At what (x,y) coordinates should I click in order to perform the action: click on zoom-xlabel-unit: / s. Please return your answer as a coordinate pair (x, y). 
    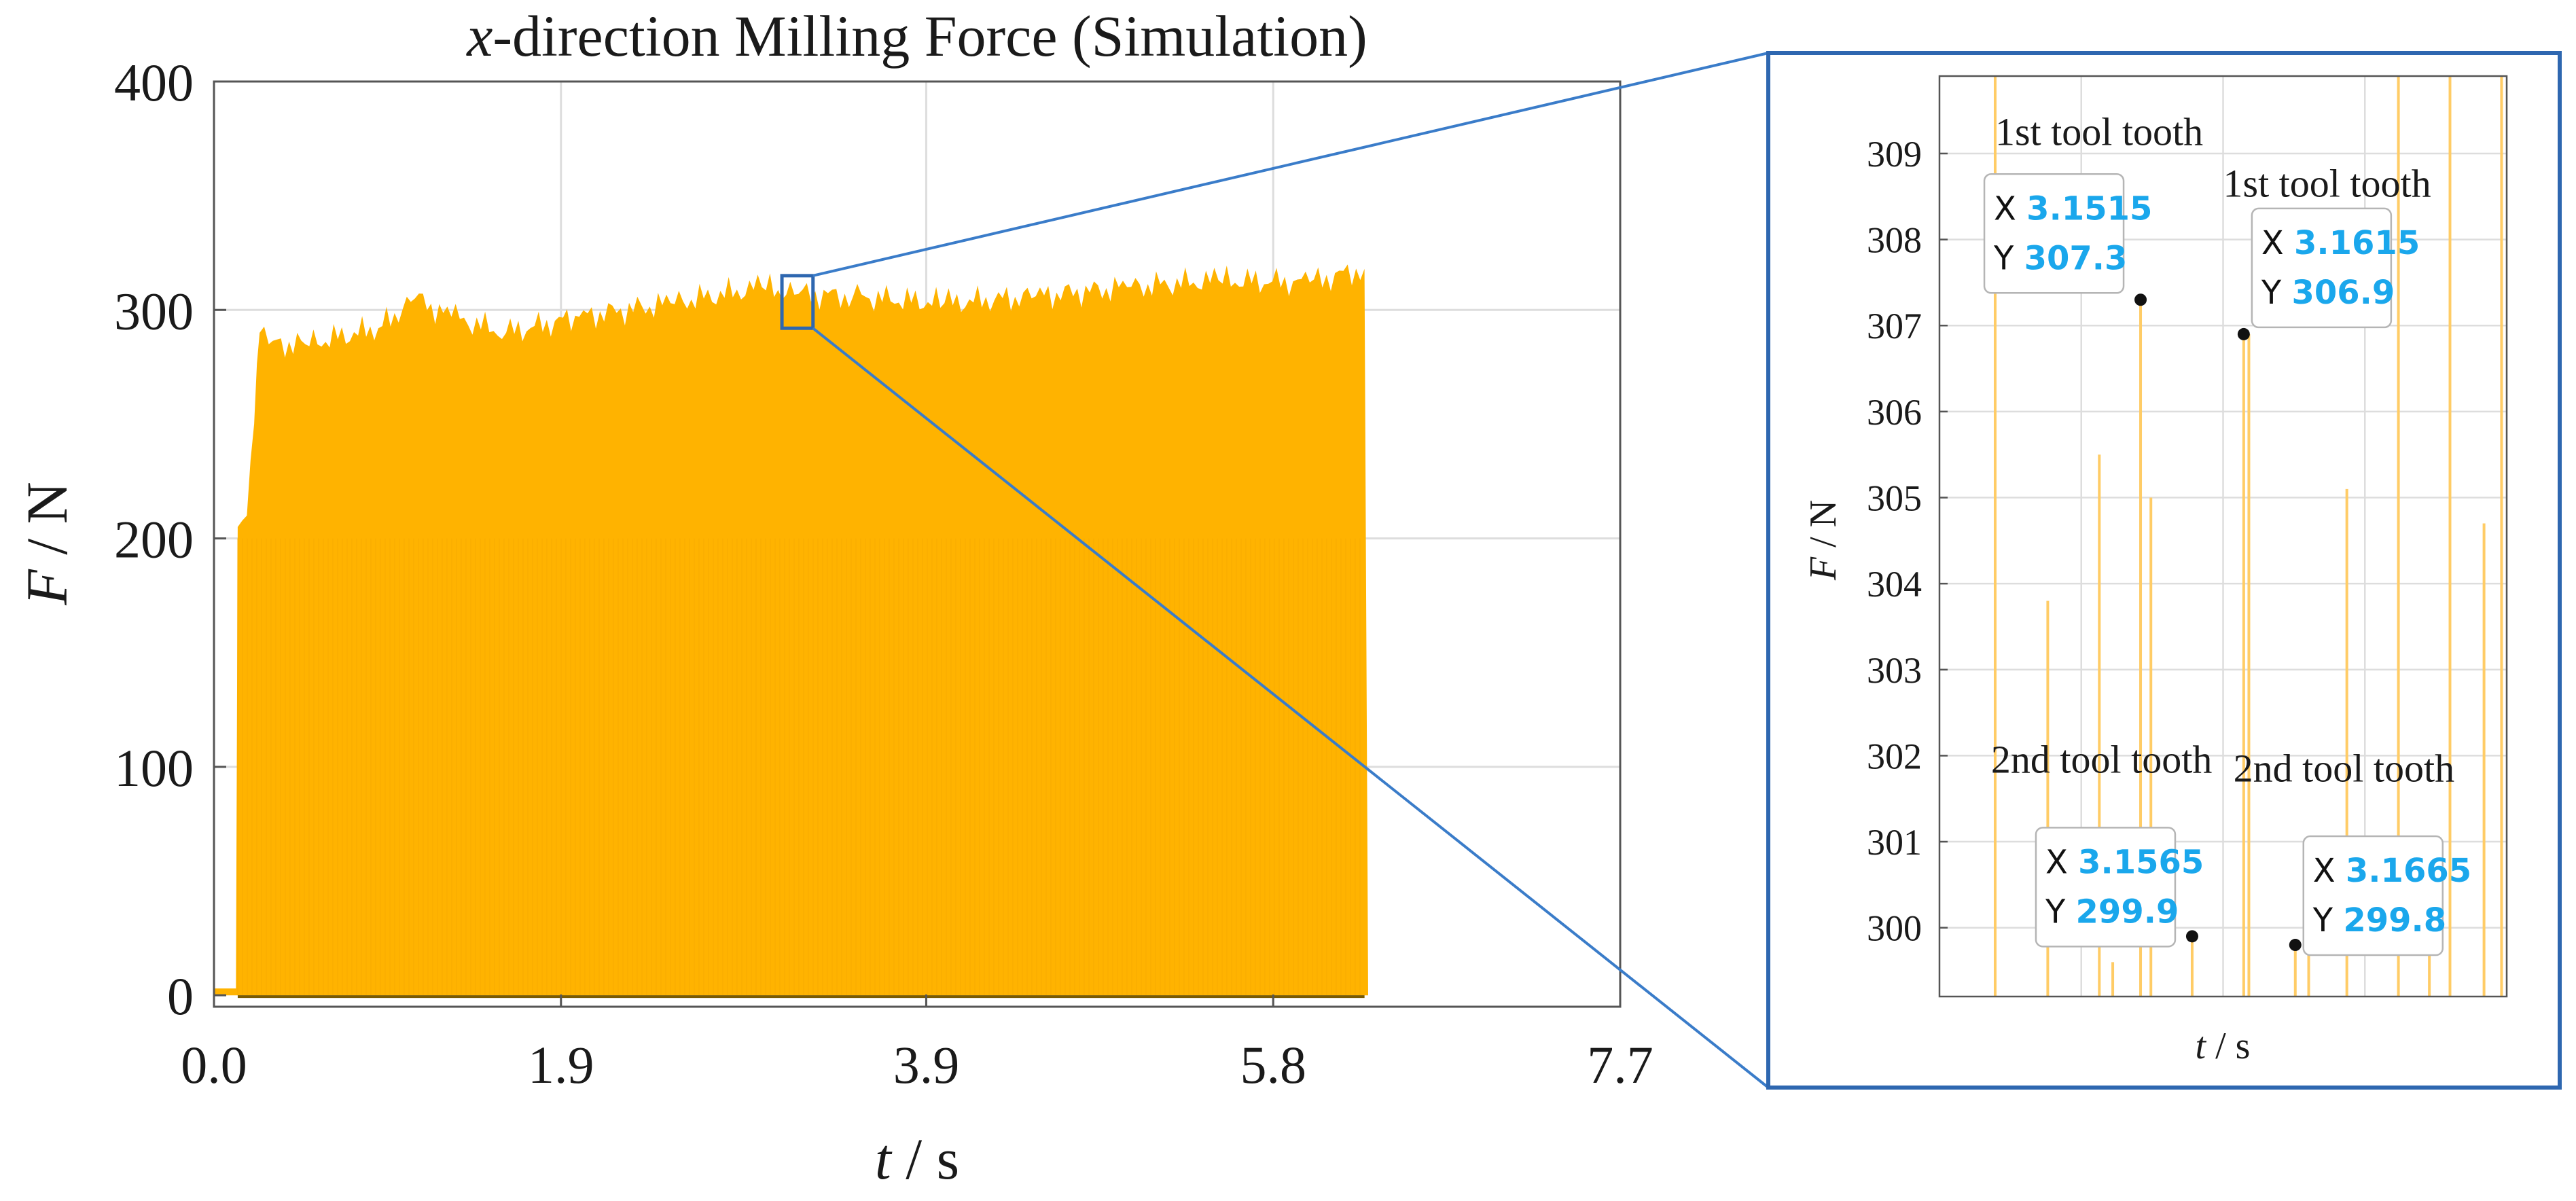
    Looking at the image, I should click on (2228, 1046).